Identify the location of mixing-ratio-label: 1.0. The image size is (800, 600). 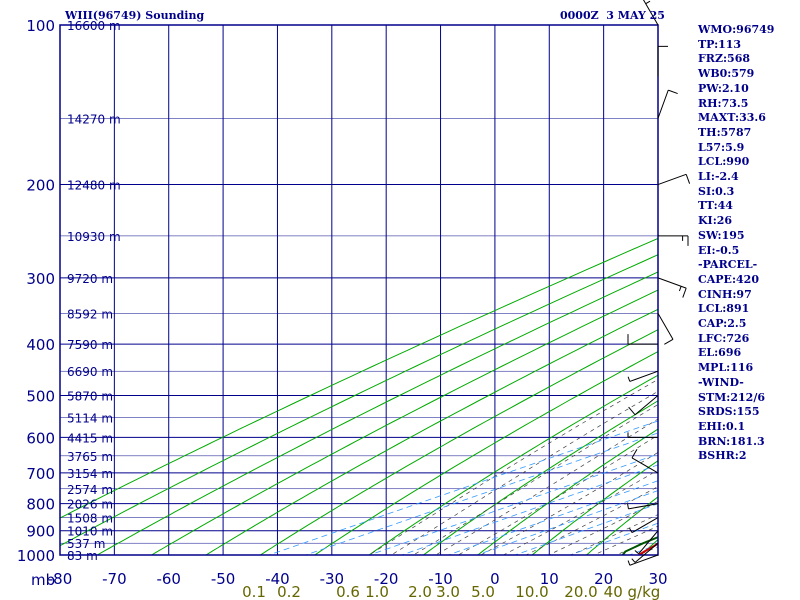
(377, 591).